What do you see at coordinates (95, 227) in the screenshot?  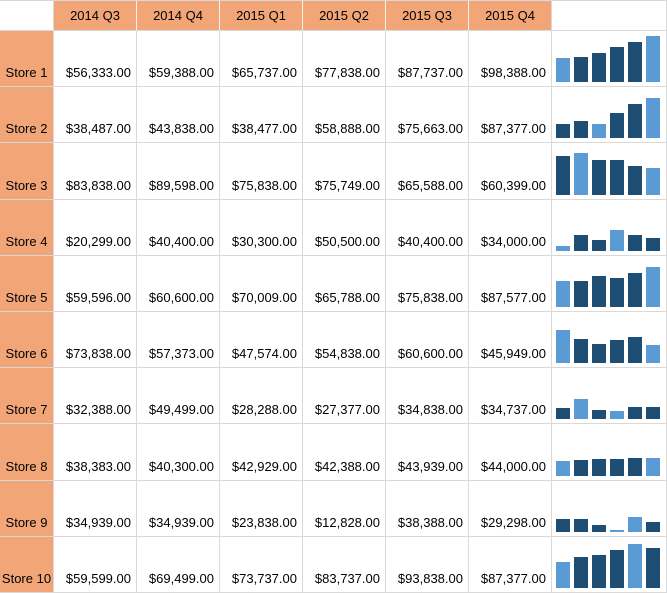 I see `value-cell: $20,299.00` at bounding box center [95, 227].